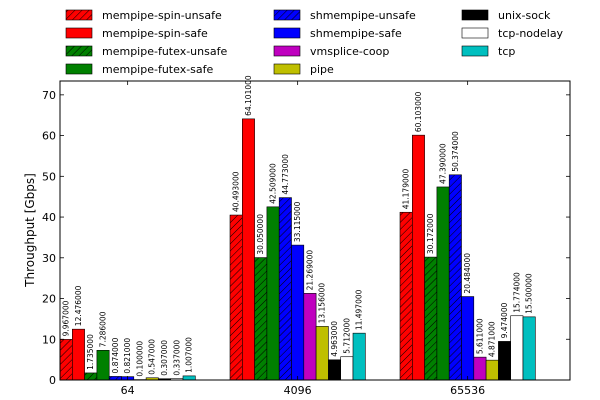  Describe the element at coordinates (128, 390) in the screenshot. I see `x-tick-label-64: 64` at that location.